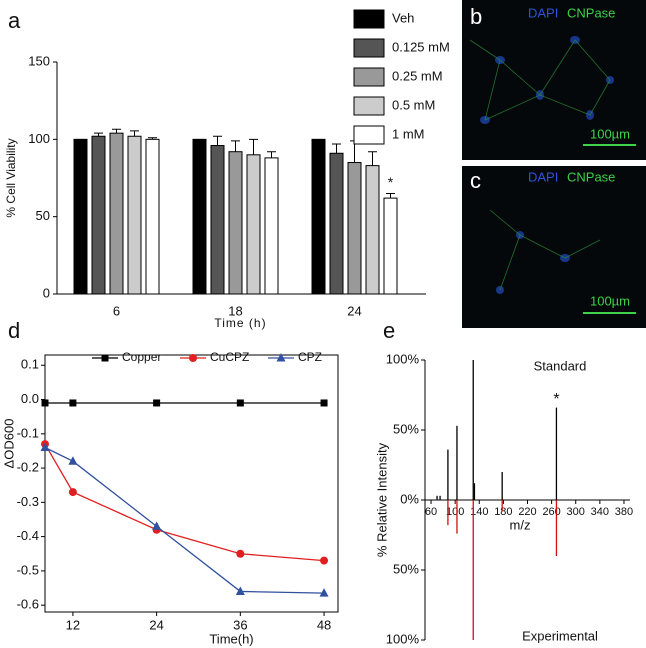 The width and height of the screenshot is (646, 648). I want to click on y-tick-label: -0.2, so click(28, 467).